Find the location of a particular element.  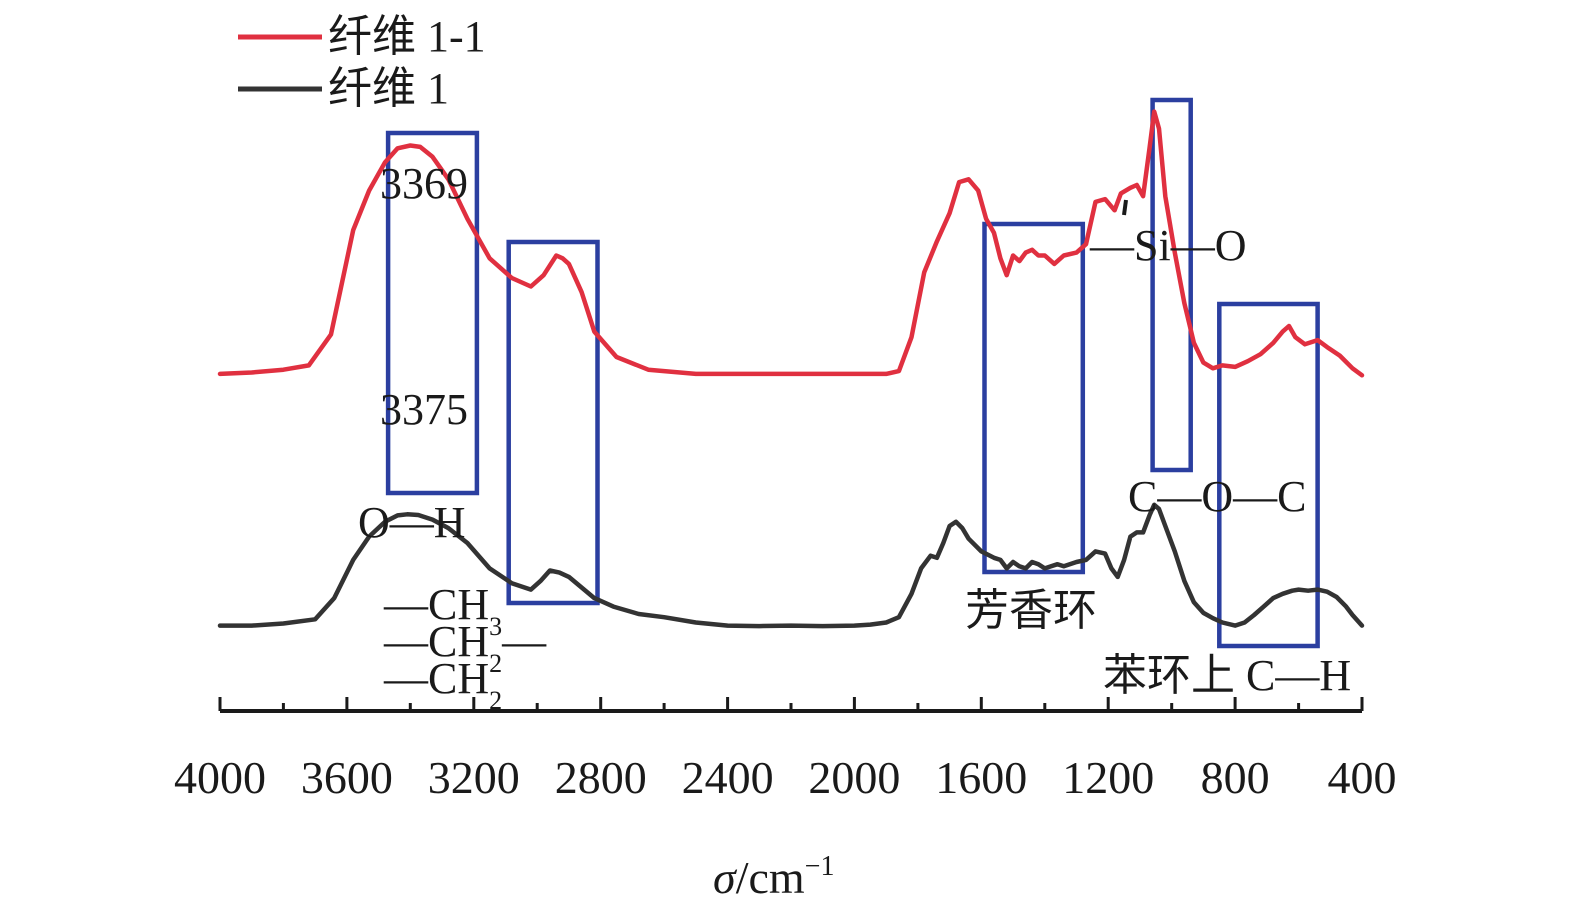

x-tick-label: 2800 is located at coordinates (601, 777).